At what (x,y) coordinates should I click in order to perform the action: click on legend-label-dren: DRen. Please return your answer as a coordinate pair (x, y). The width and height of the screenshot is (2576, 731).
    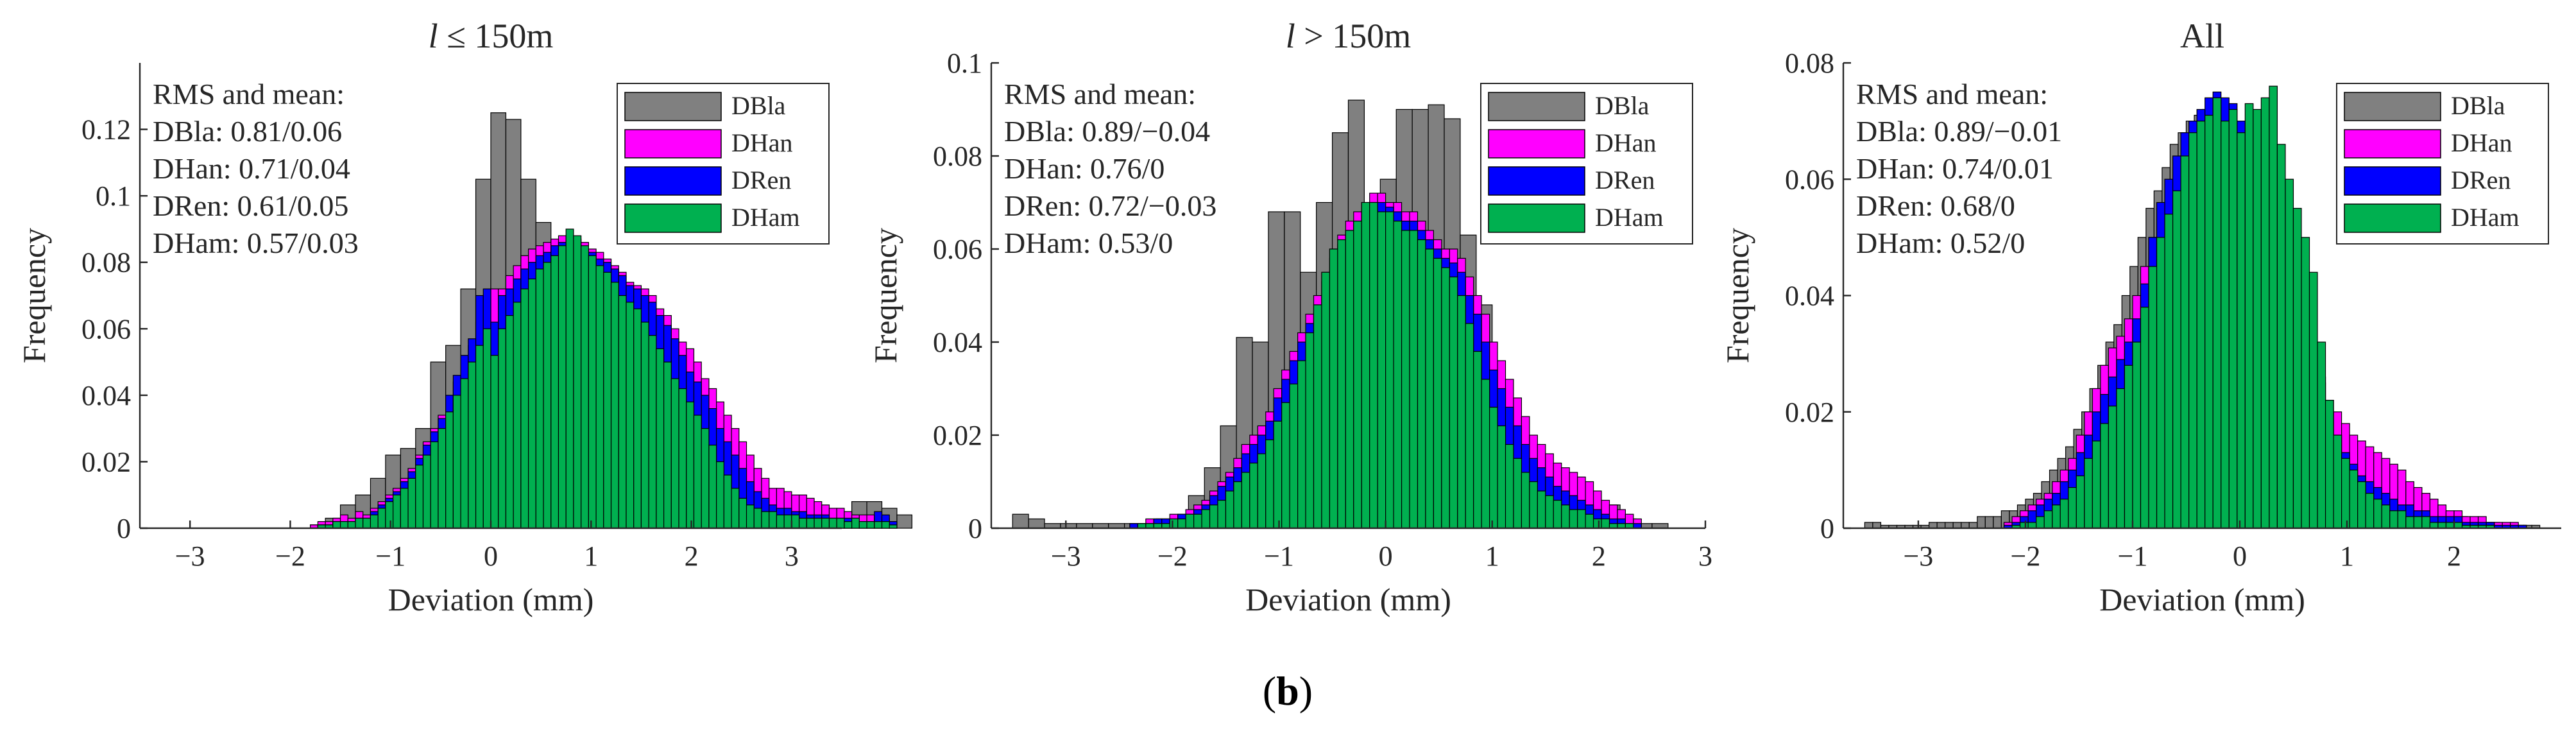
    Looking at the image, I should click on (1625, 180).